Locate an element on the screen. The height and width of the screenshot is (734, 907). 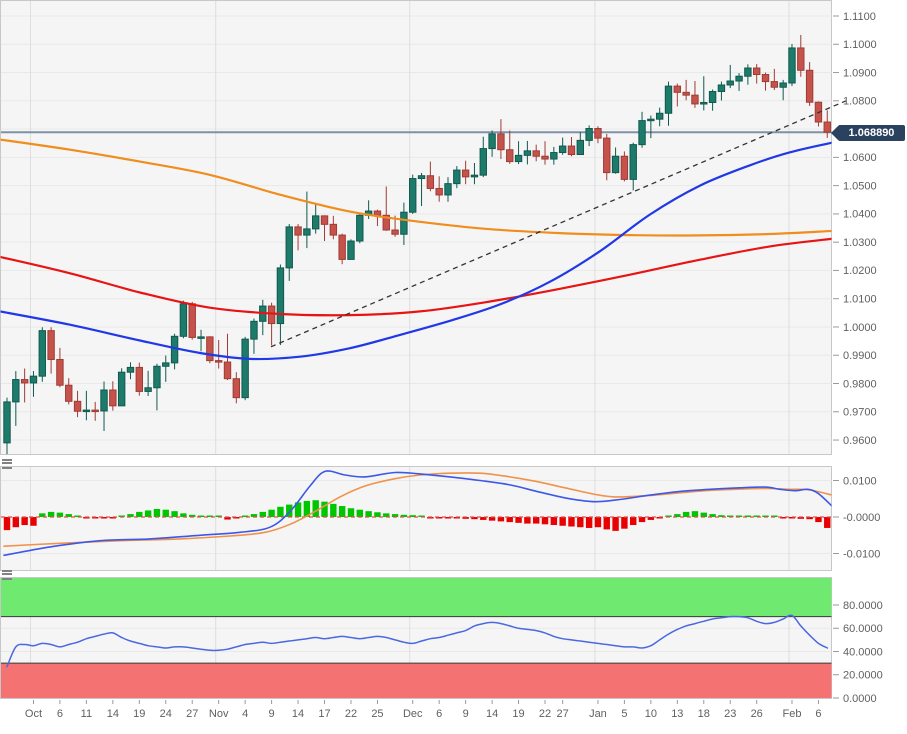
macd-line is located at coordinates (417, 513).